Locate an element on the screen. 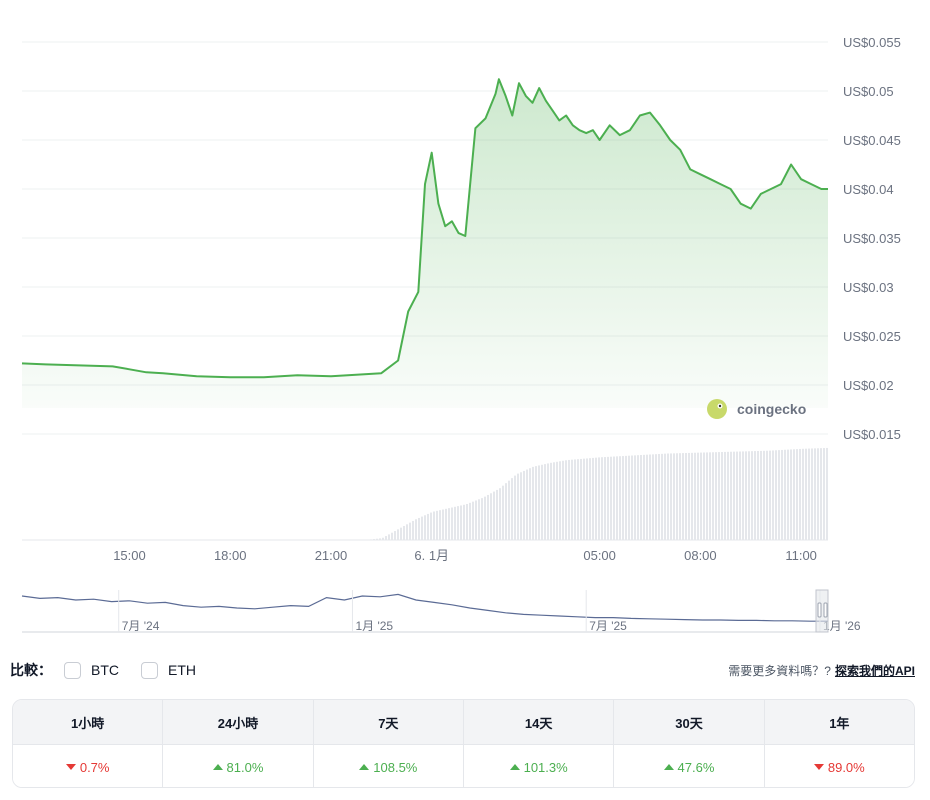 This screenshot has height=800, width=930. range-overview: 7月 '24 1月 '25 7月 '25 1月 '26 is located at coordinates (441, 611).